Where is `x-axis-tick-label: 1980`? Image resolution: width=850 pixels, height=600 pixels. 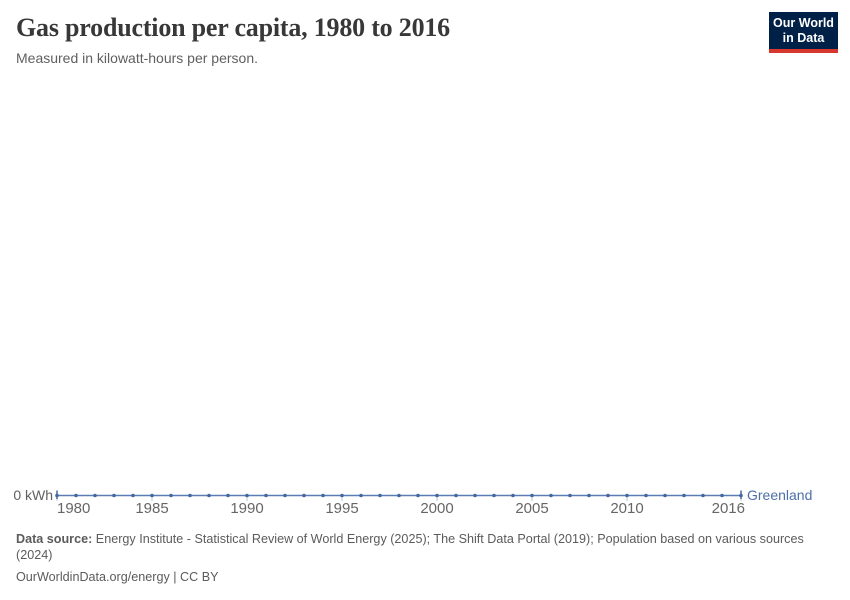
x-axis-tick-label: 1980 is located at coordinates (74, 508).